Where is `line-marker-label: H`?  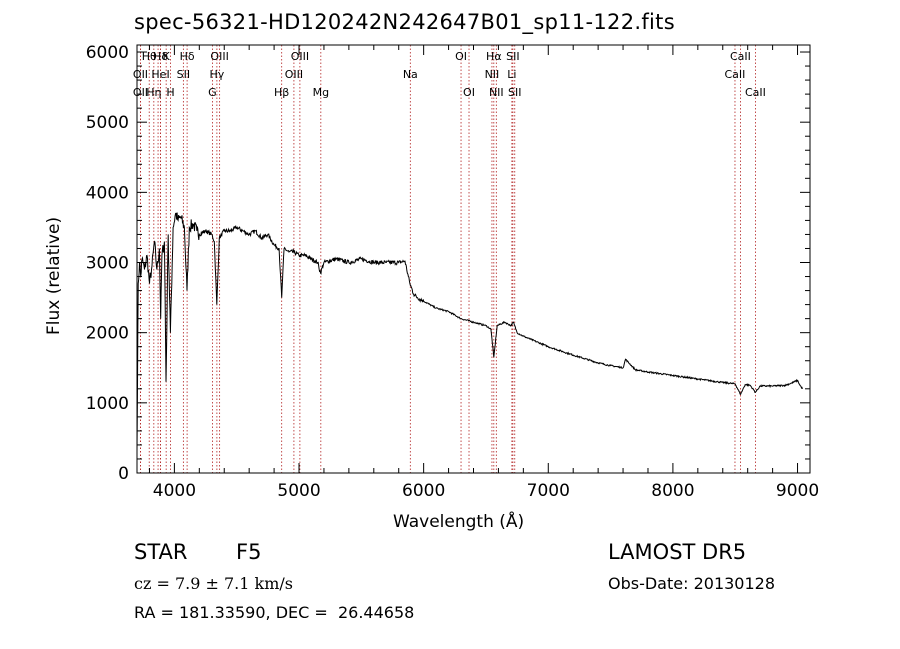
line-marker-label: H is located at coordinates (170, 92).